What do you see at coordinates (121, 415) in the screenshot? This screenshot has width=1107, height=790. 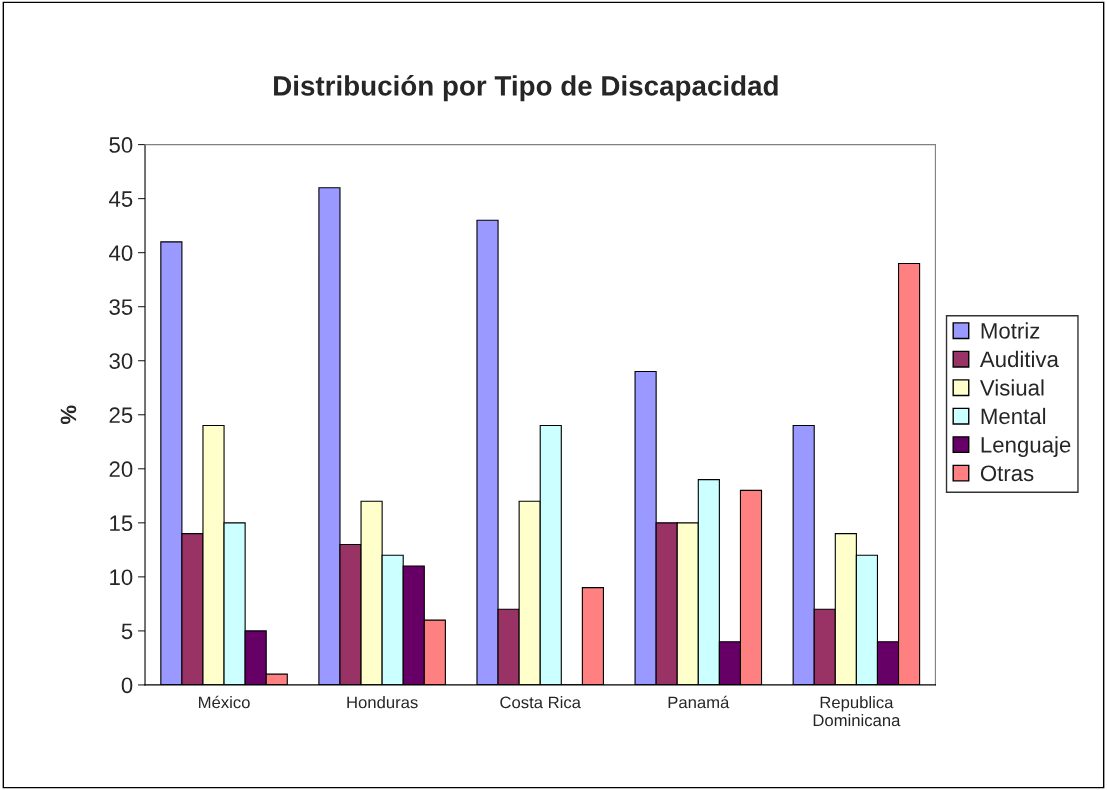 I see `y-tick-label: 25` at bounding box center [121, 415].